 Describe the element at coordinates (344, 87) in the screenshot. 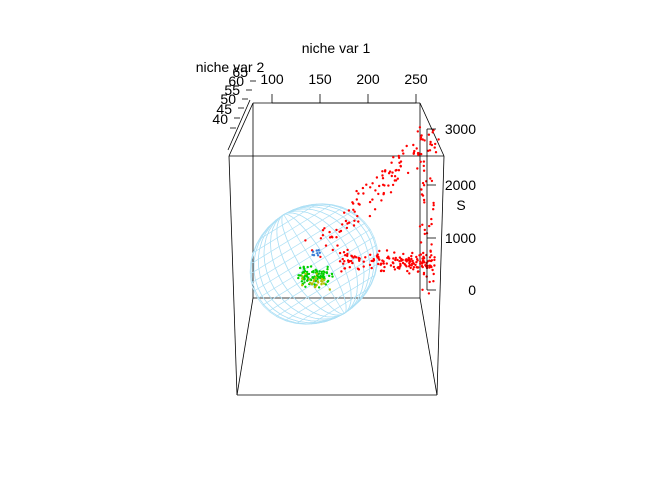

I see `x-axis: 100 150 200 250` at that location.